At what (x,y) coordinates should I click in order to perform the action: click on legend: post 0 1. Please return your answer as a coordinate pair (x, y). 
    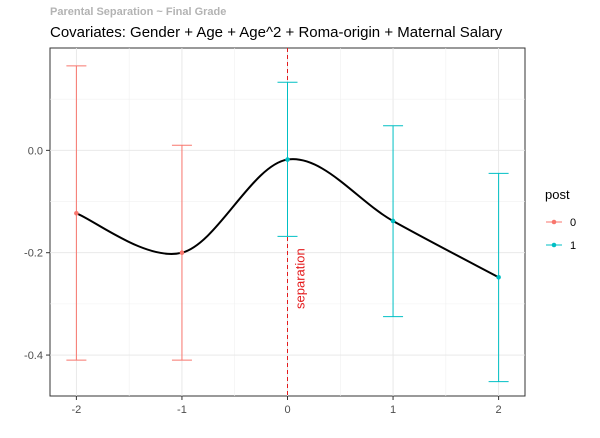
    Looking at the image, I should click on (560, 219).